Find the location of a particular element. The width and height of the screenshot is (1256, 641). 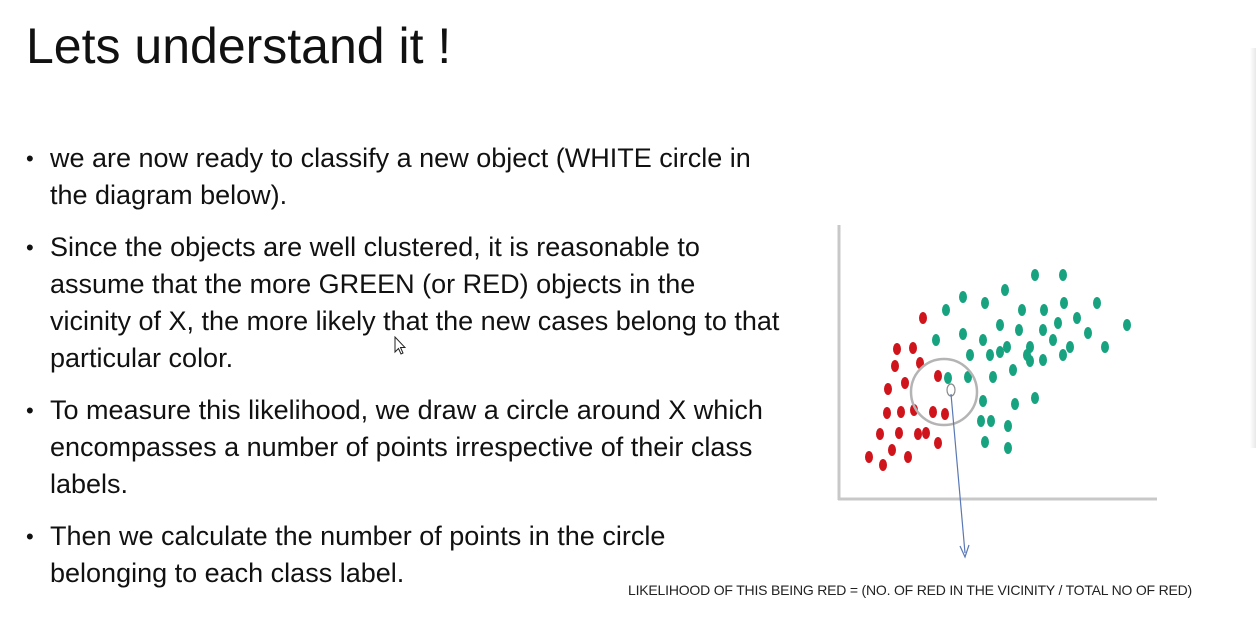

mouse-cursor-icon is located at coordinates (400, 345).